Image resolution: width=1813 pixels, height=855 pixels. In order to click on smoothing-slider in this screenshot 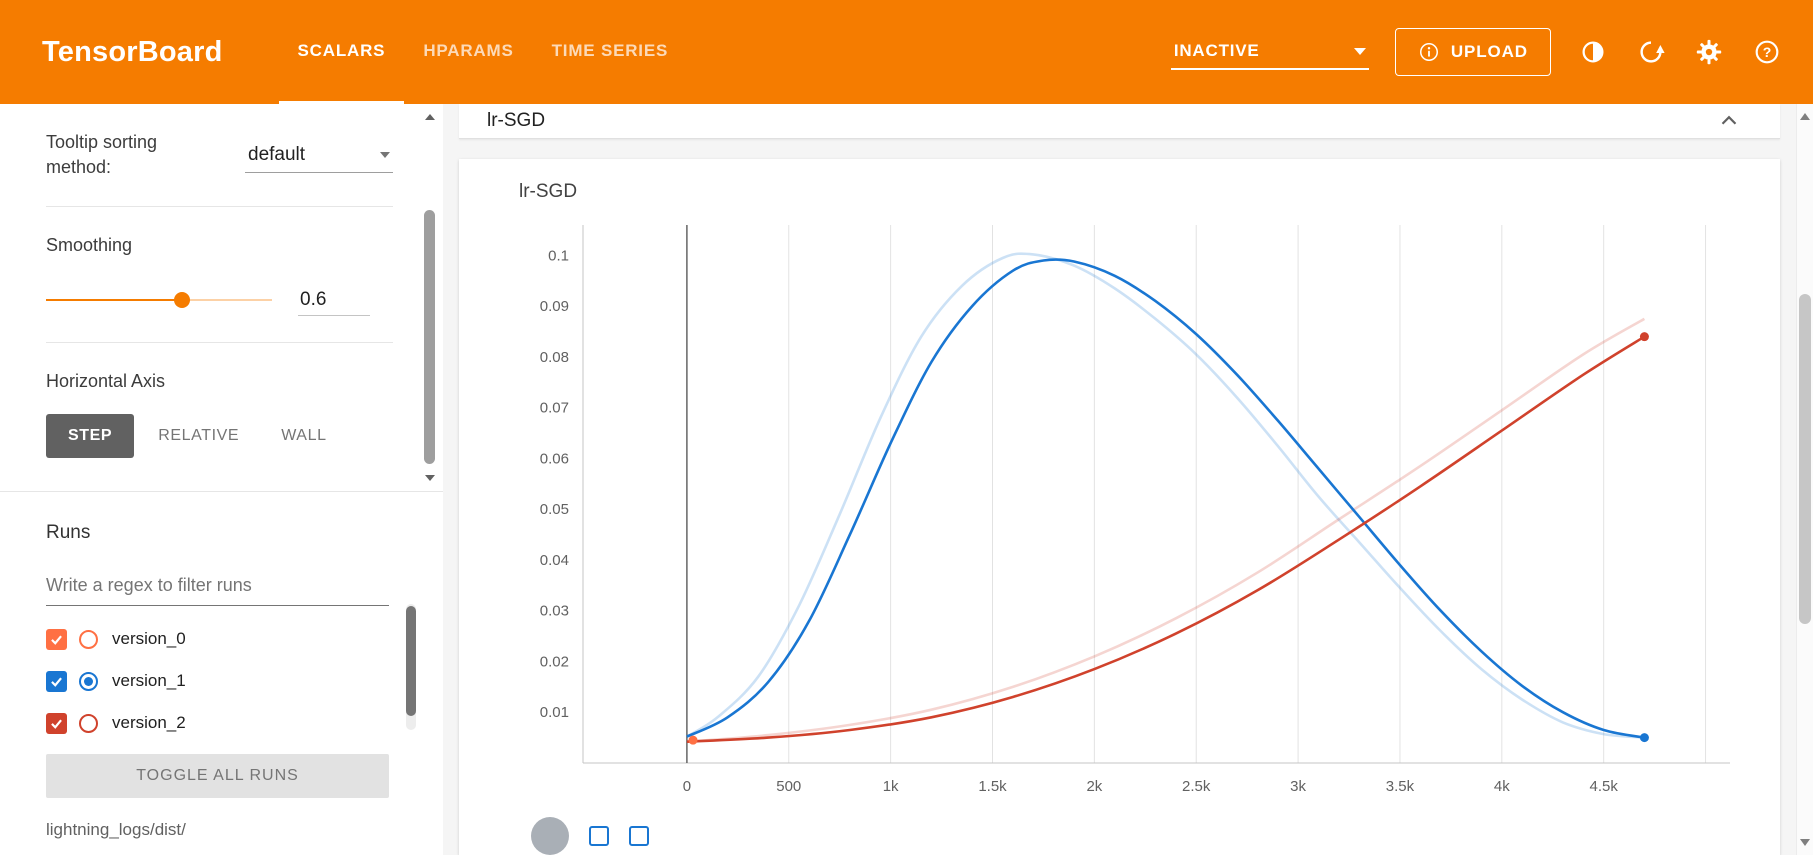, I will do `click(159, 300)`.